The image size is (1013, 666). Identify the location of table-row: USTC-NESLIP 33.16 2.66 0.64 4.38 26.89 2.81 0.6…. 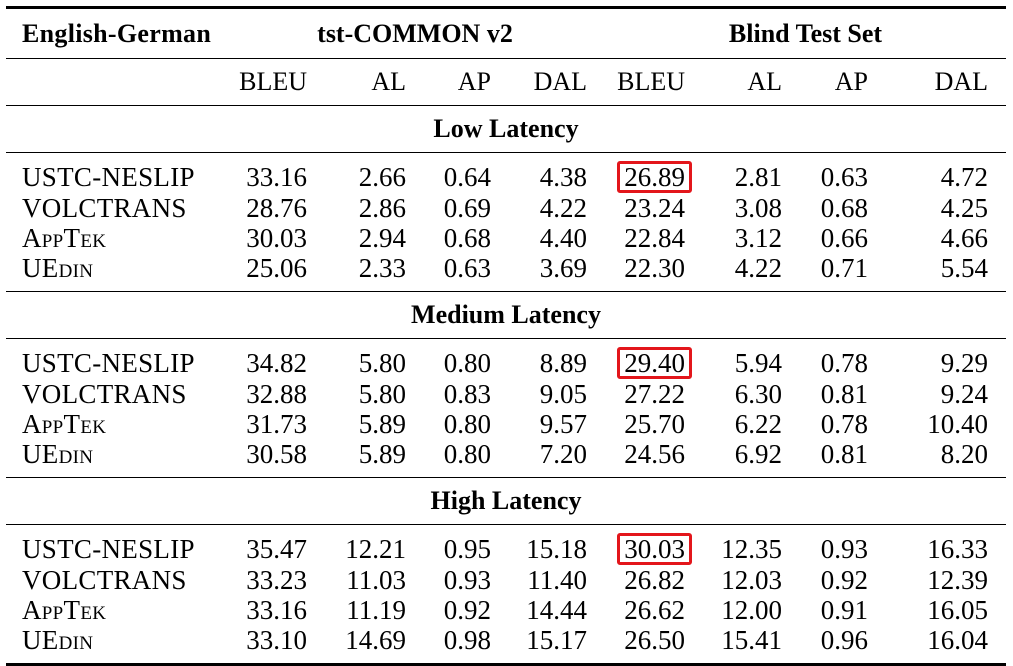
(506, 172).